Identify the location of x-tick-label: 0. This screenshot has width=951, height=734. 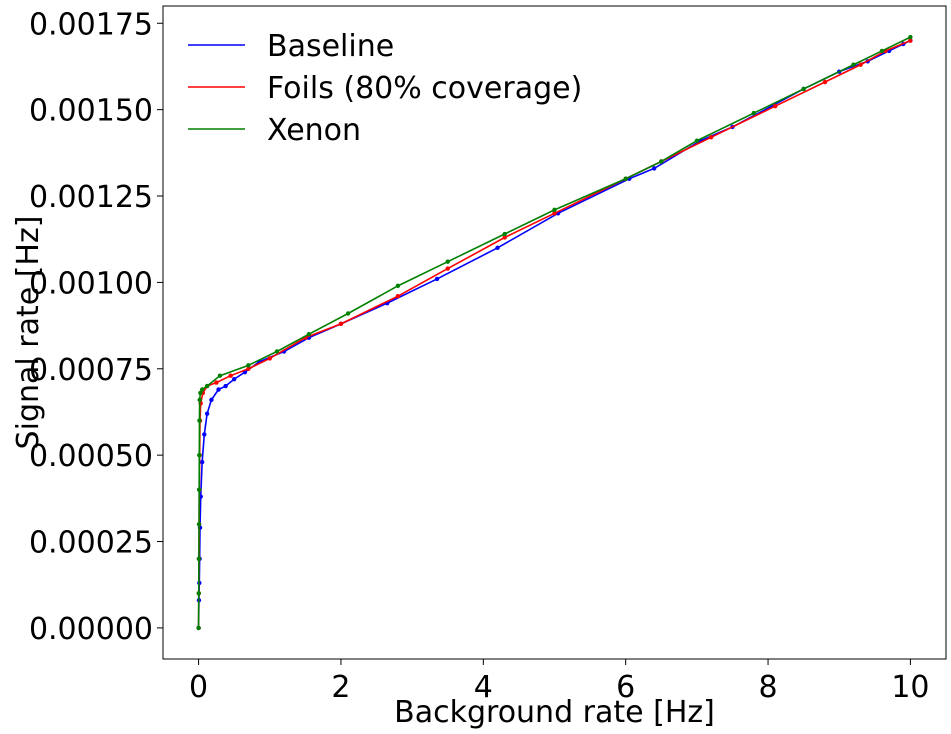
(198, 687).